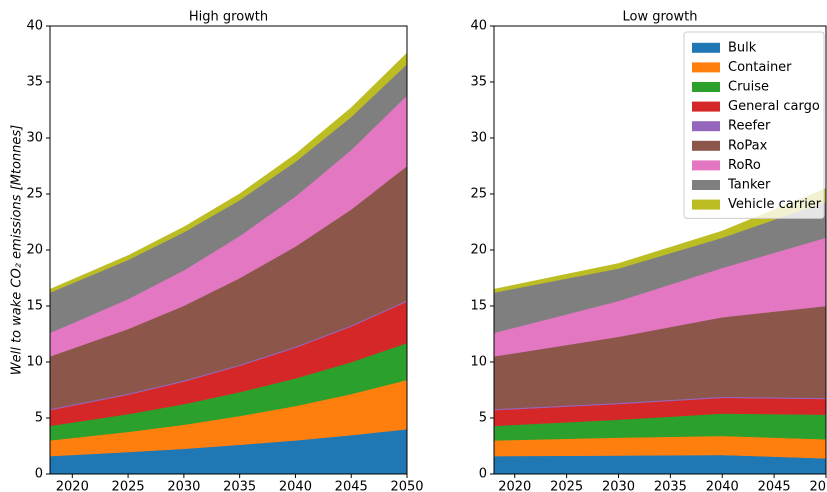 Image resolution: width=827 pixels, height=492 pixels. What do you see at coordinates (749, 185) in the screenshot?
I see `legend-label: Tanker` at bounding box center [749, 185].